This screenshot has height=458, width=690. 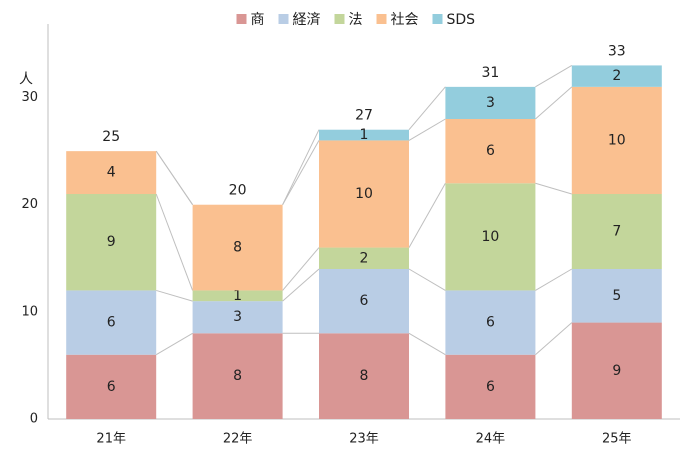 I want to click on y-tick-label: 20, so click(x=29, y=204).